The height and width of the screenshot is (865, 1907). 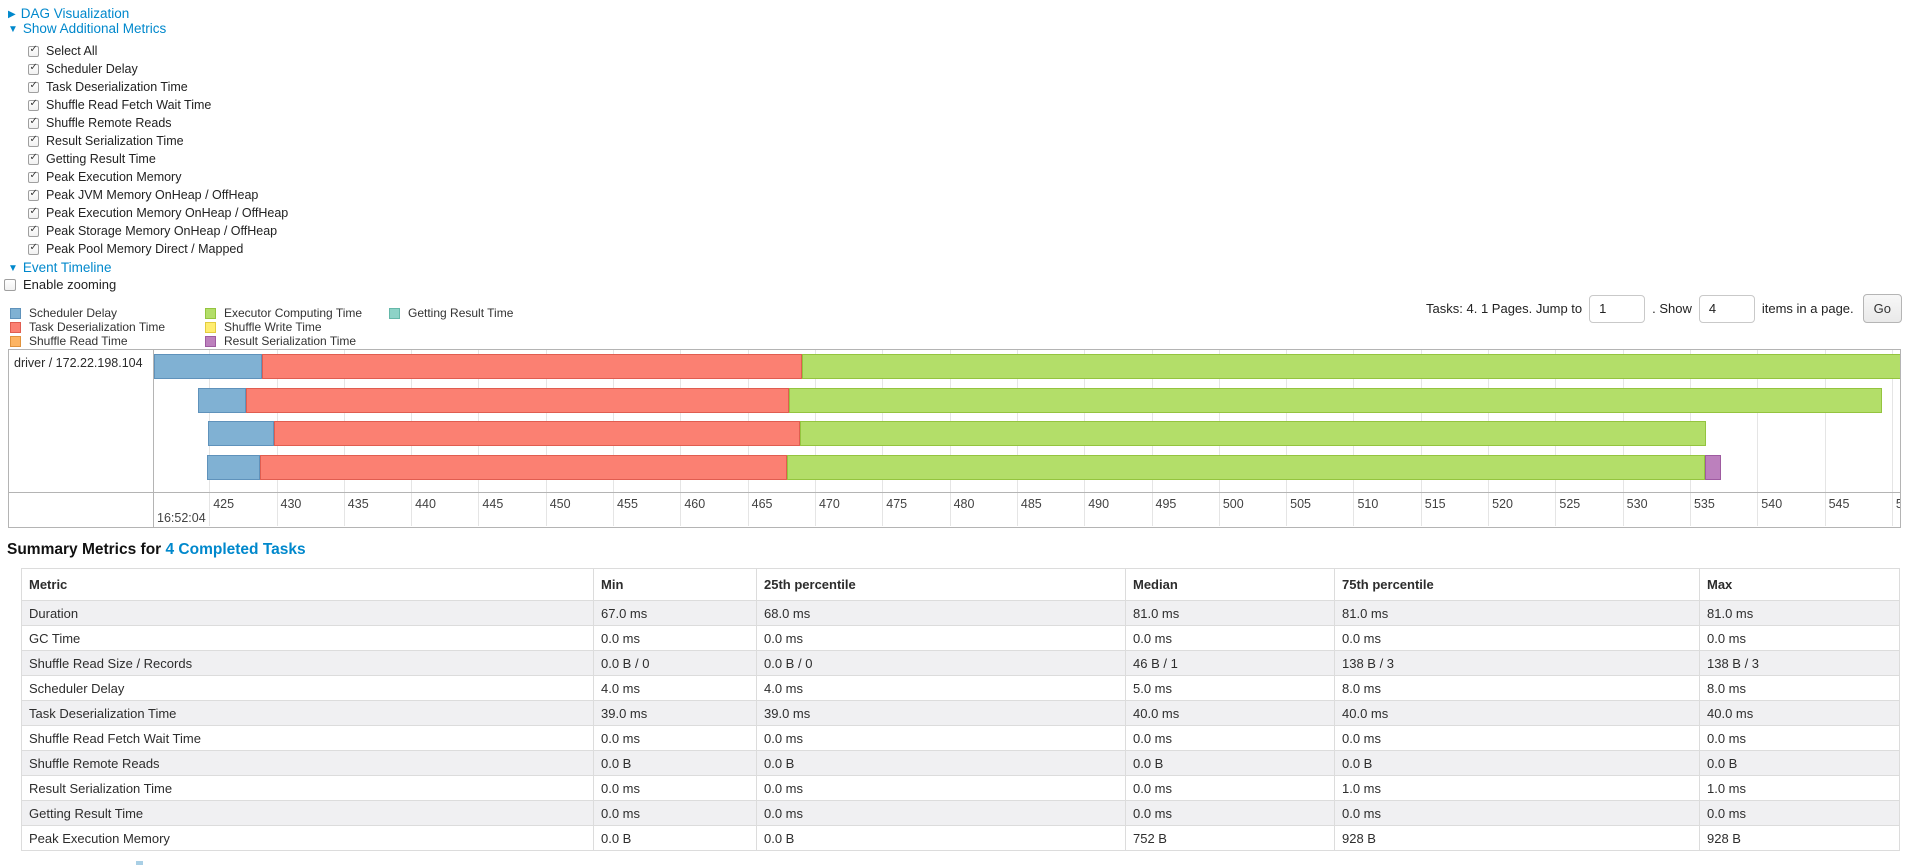 What do you see at coordinates (1882, 308) in the screenshot?
I see `go-button: Go` at bounding box center [1882, 308].